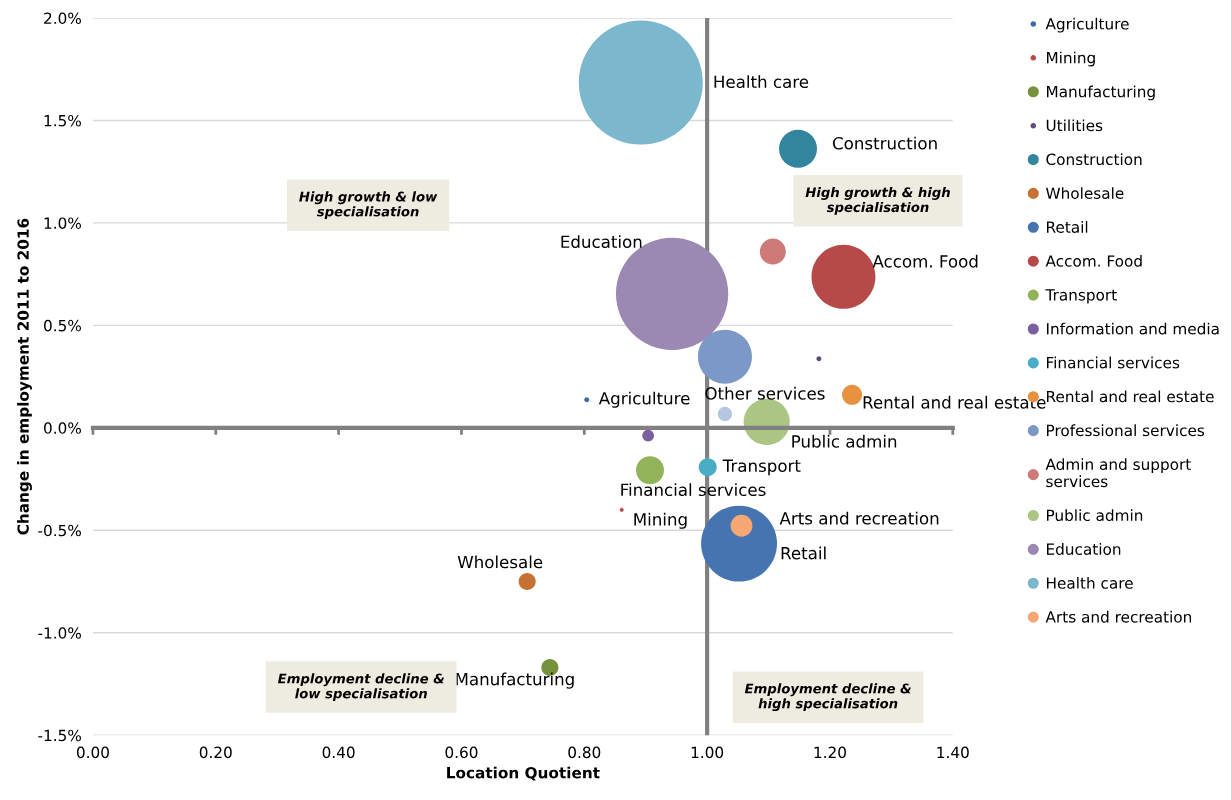 The height and width of the screenshot is (800, 1231). What do you see at coordinates (660, 520) in the screenshot?
I see `annotation: Mining` at bounding box center [660, 520].